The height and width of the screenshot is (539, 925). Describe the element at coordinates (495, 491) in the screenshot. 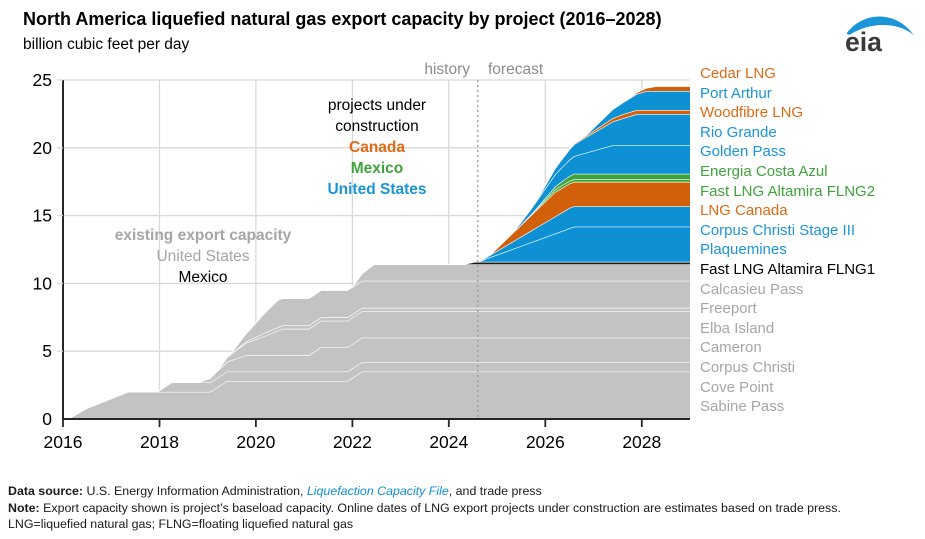

I see `data-source-suffix: , and trade press` at that location.